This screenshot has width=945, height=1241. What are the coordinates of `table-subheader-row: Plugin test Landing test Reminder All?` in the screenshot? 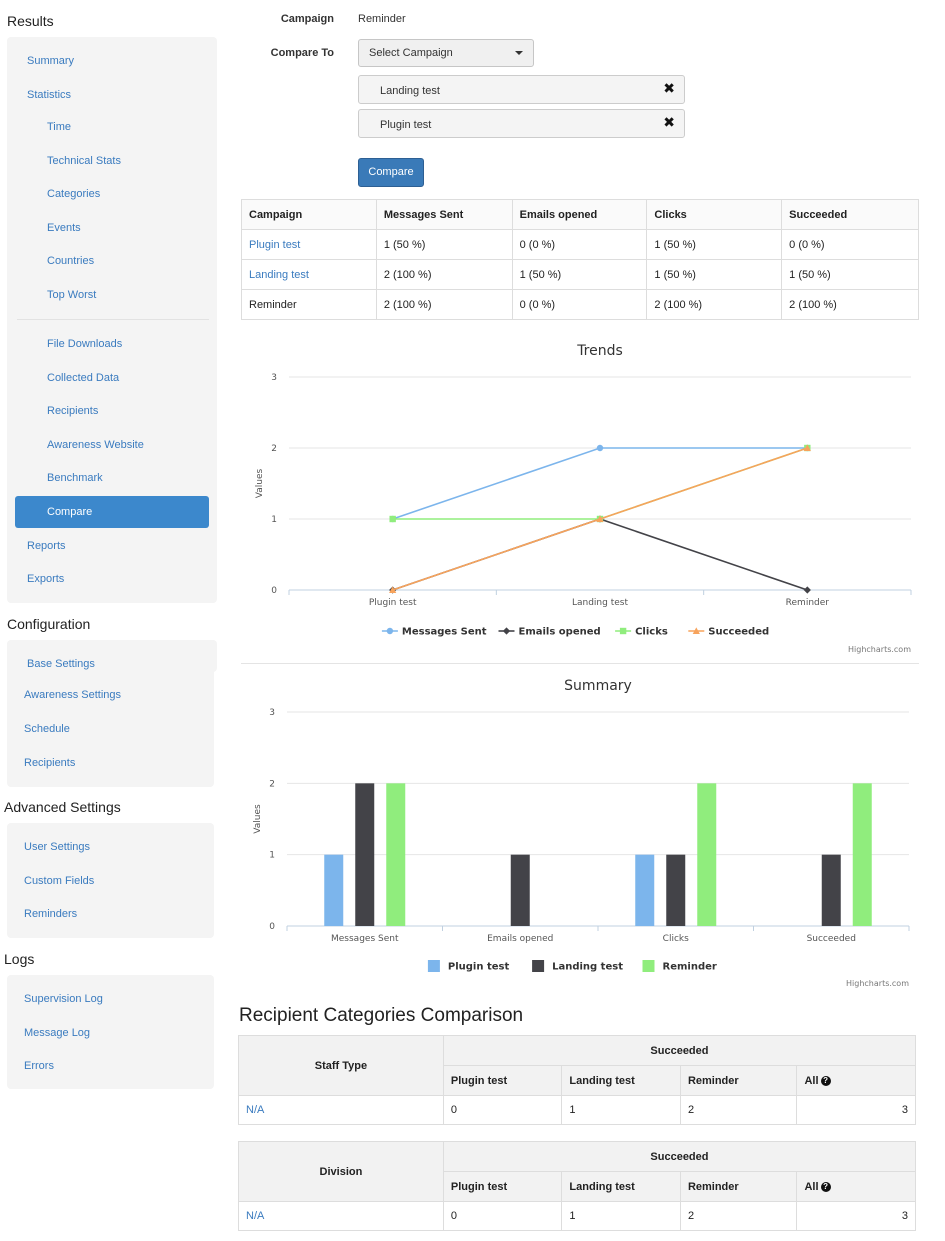 It's located at (577, 1186).